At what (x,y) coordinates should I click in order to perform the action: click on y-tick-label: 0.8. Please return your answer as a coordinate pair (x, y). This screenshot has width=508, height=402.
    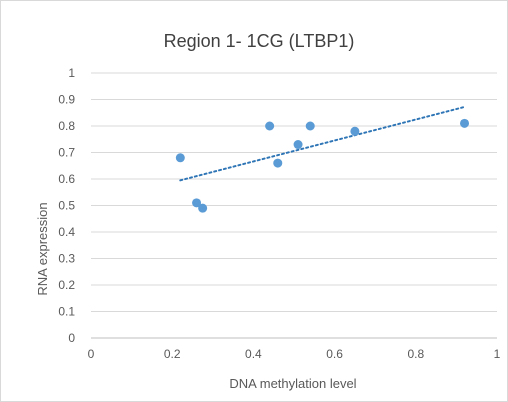
    Looking at the image, I should click on (66, 126).